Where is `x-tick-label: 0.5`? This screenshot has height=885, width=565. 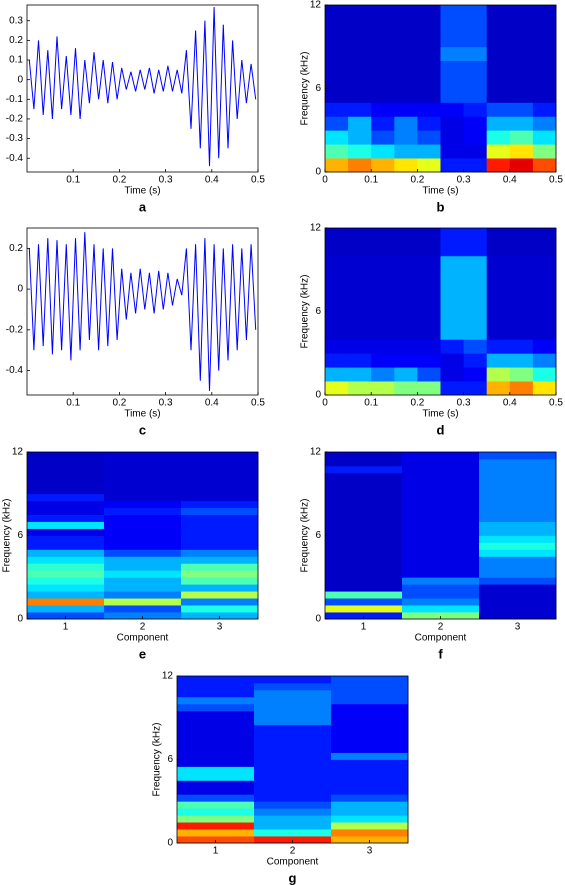
x-tick-label: 0.5 is located at coordinates (556, 403).